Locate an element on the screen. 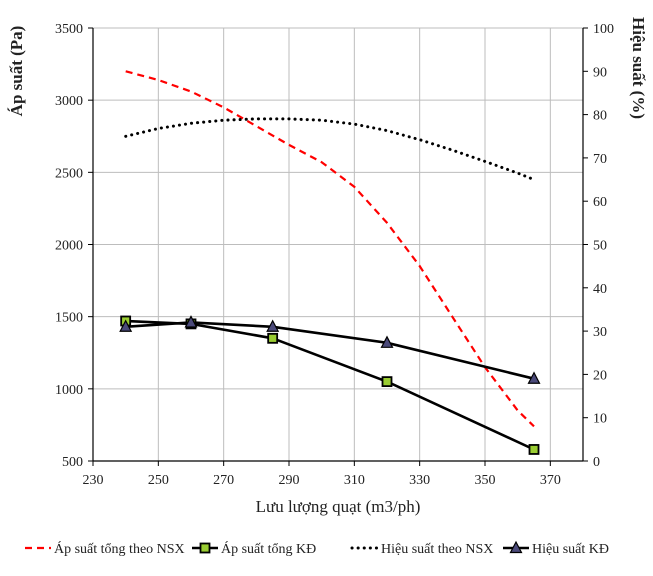 This screenshot has width=653, height=576. y-left-tick-label: 2500 is located at coordinates (69, 173).